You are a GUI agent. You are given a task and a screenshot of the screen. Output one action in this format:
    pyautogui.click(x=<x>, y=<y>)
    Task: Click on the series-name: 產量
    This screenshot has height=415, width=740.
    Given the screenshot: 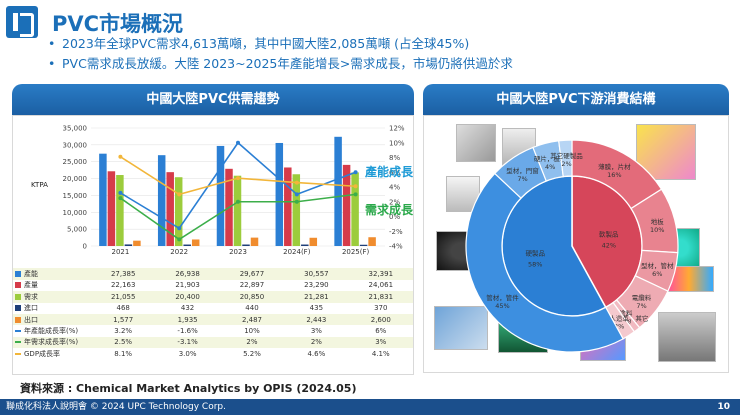 What is the action you would take?
    pyautogui.click(x=31, y=285)
    